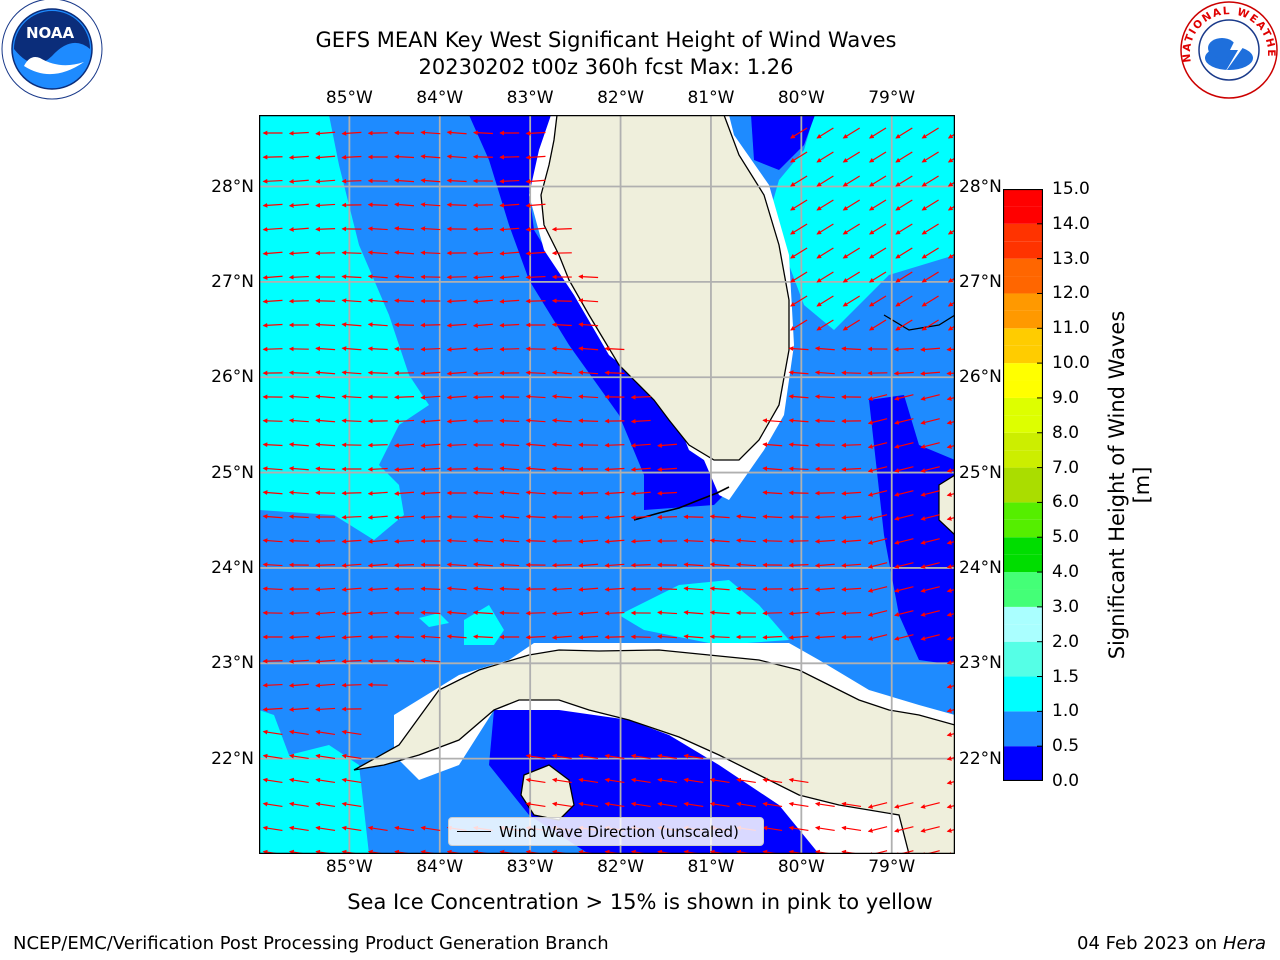 The width and height of the screenshot is (1280, 960). What do you see at coordinates (704, 612) in the screenshot?
I see `wave-band-10-15-south` at bounding box center [704, 612].